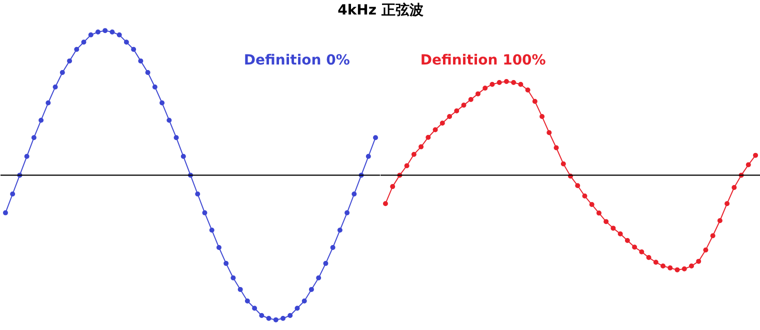  I want to click on text: Definition 0%, so click(297, 60).